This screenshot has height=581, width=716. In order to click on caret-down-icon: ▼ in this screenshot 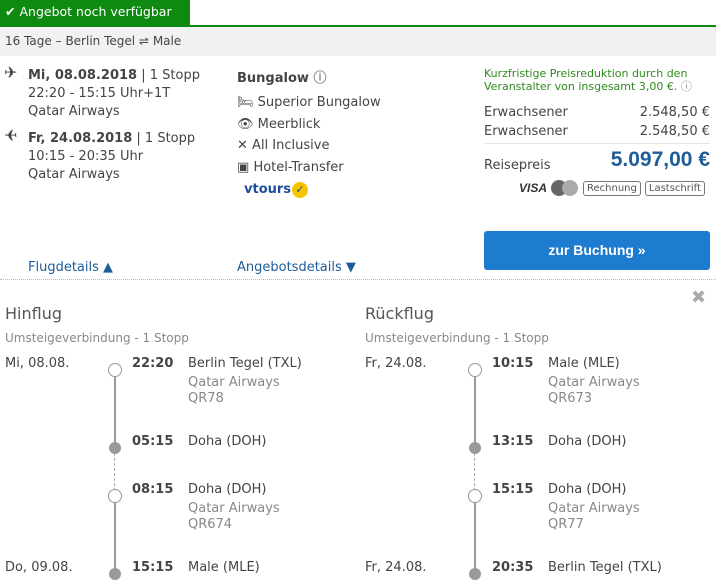, I will do `click(350, 267)`.